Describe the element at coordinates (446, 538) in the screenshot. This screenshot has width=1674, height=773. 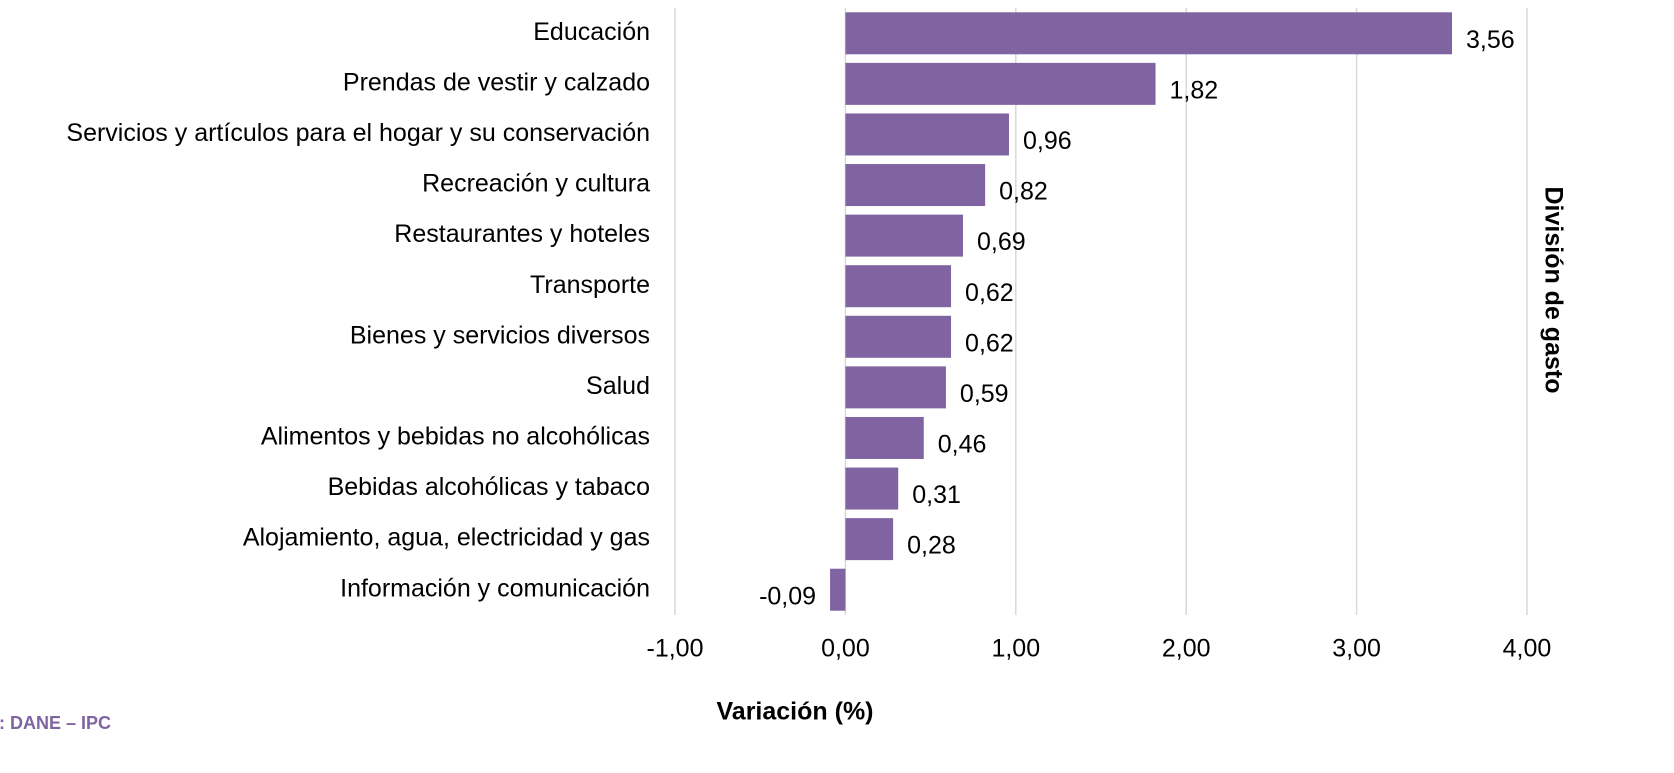
I see `y-tick-label: Alojamiento, agua, electricidad y gas` at that location.